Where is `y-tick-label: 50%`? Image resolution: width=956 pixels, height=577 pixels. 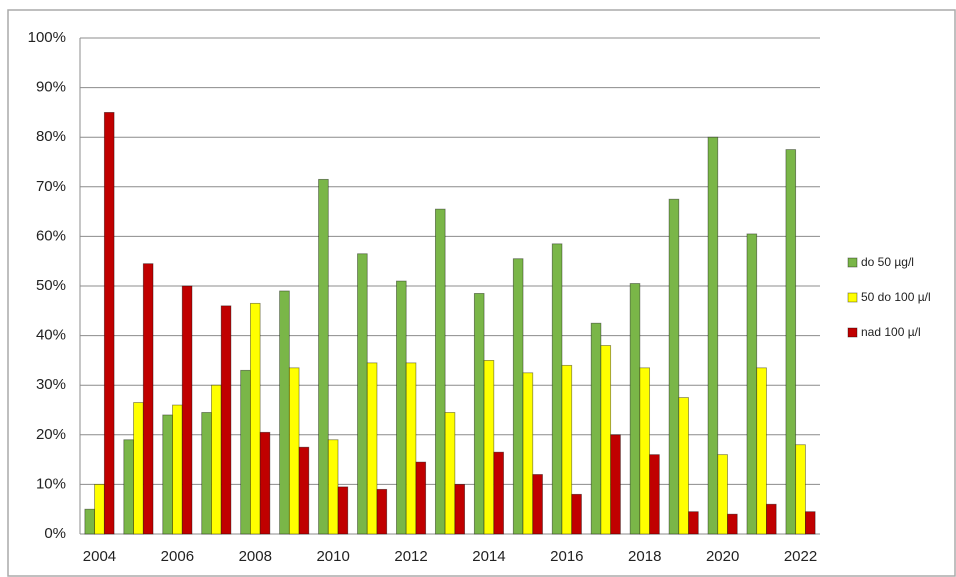 y-tick-label: 50% is located at coordinates (51, 285).